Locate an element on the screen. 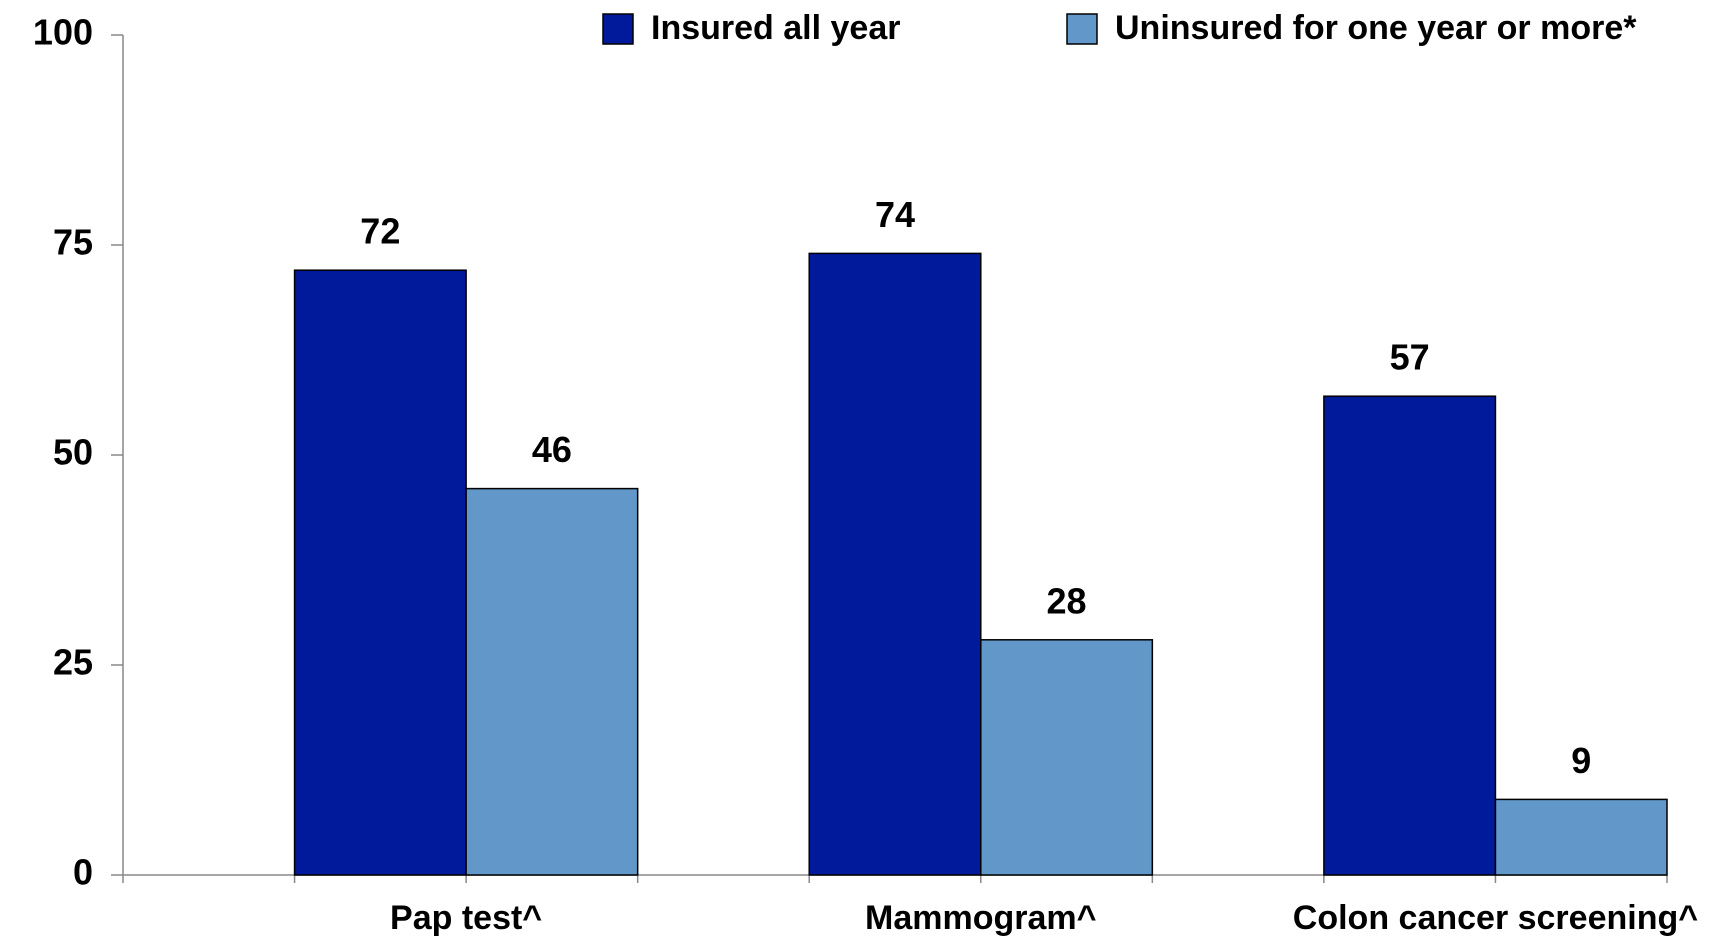  data-label: 28 is located at coordinates (1067, 600).